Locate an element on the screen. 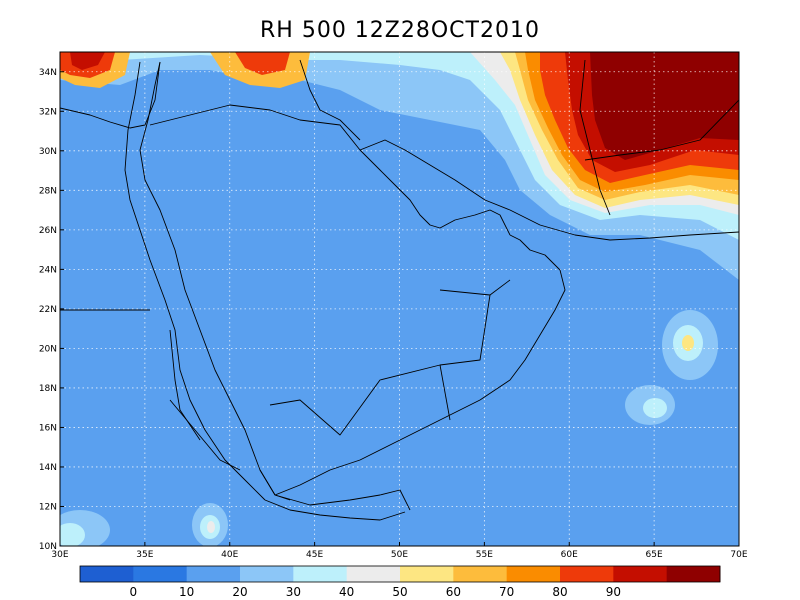  colorbar-frame is located at coordinates (400, 574).